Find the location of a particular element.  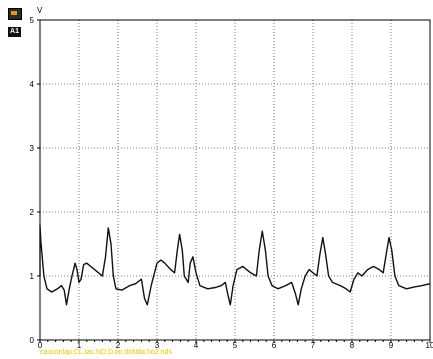

y-tick-label: 3 is located at coordinates (32, 148).